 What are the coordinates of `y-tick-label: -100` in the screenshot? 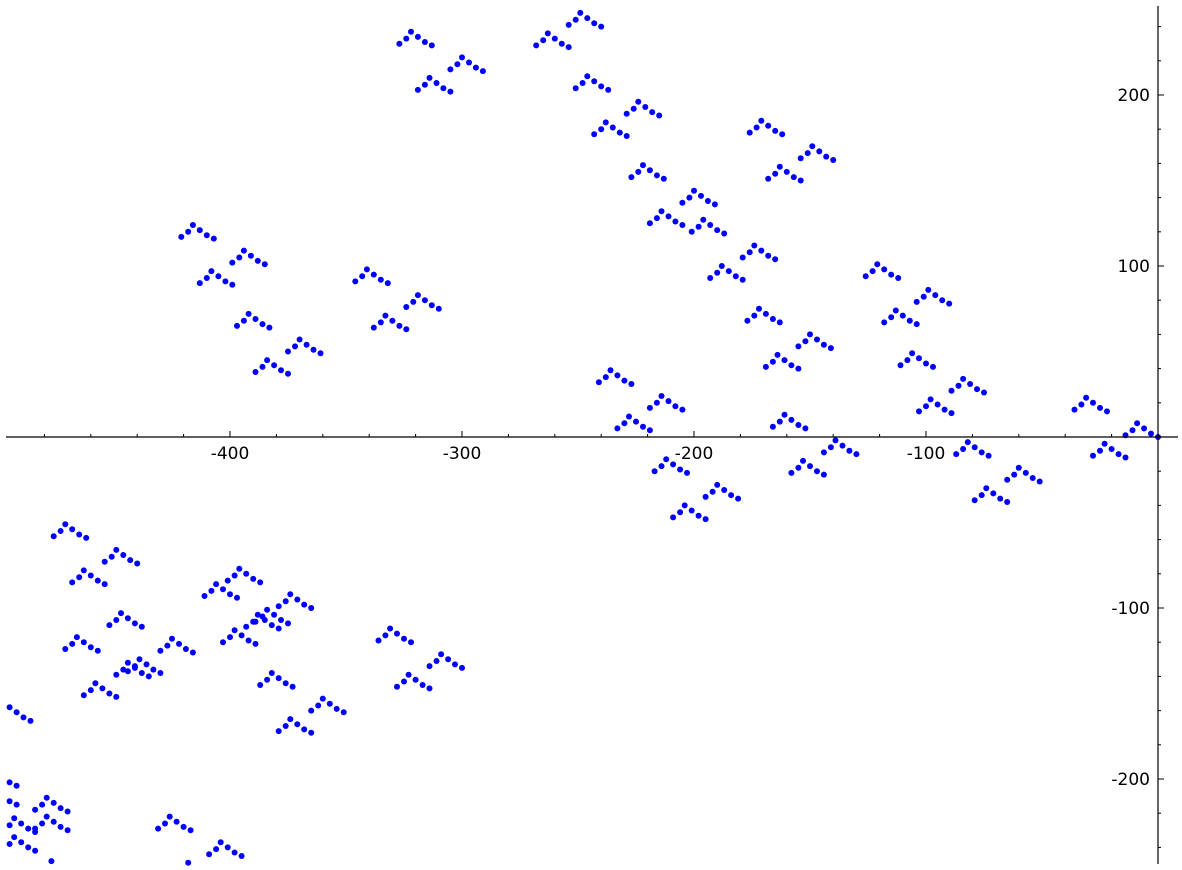 It's located at (1130, 609).